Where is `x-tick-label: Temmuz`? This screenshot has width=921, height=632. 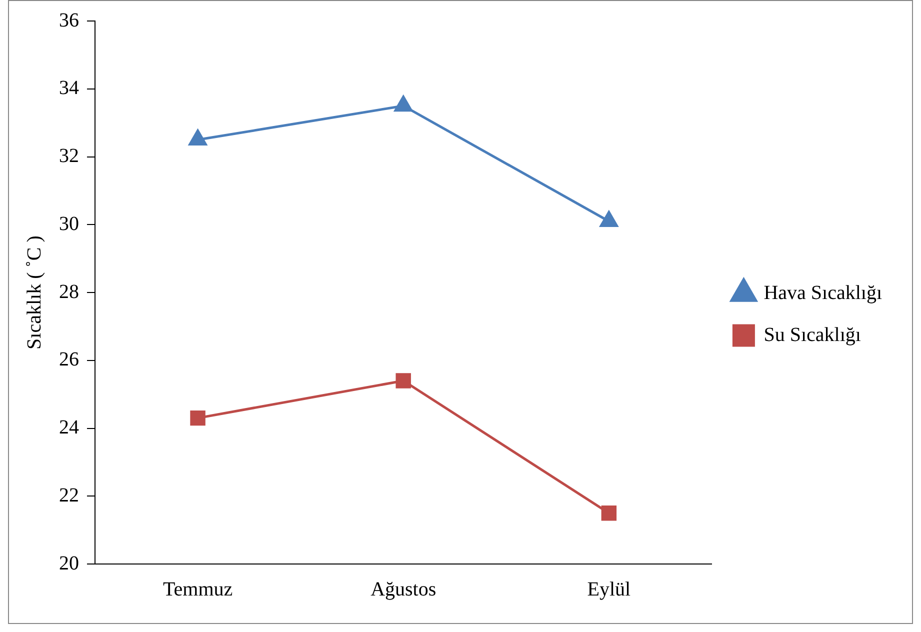
x-tick-label: Temmuz is located at coordinates (197, 589).